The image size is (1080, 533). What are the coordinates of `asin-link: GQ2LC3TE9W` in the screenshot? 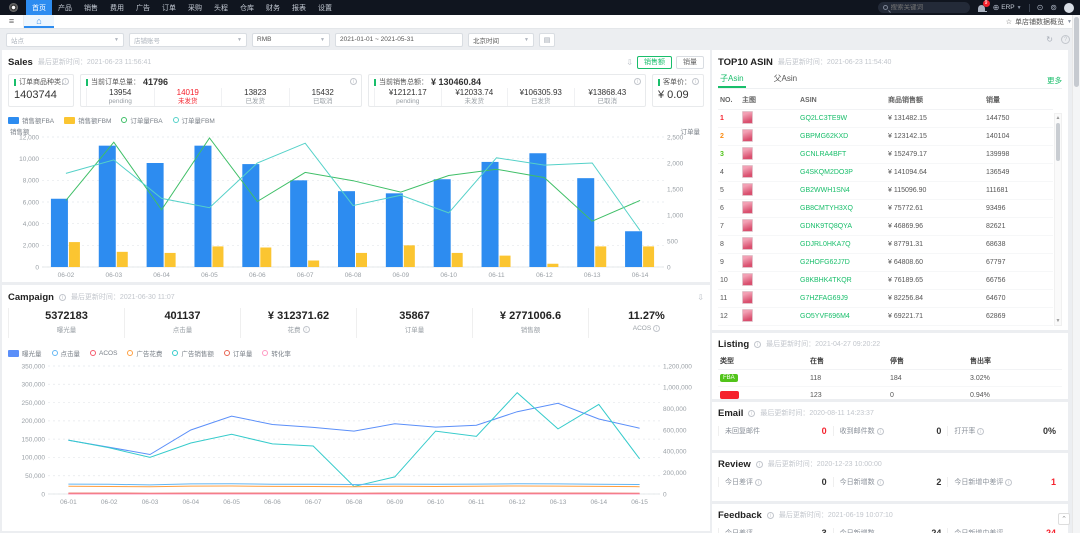 It's located at (824, 118).